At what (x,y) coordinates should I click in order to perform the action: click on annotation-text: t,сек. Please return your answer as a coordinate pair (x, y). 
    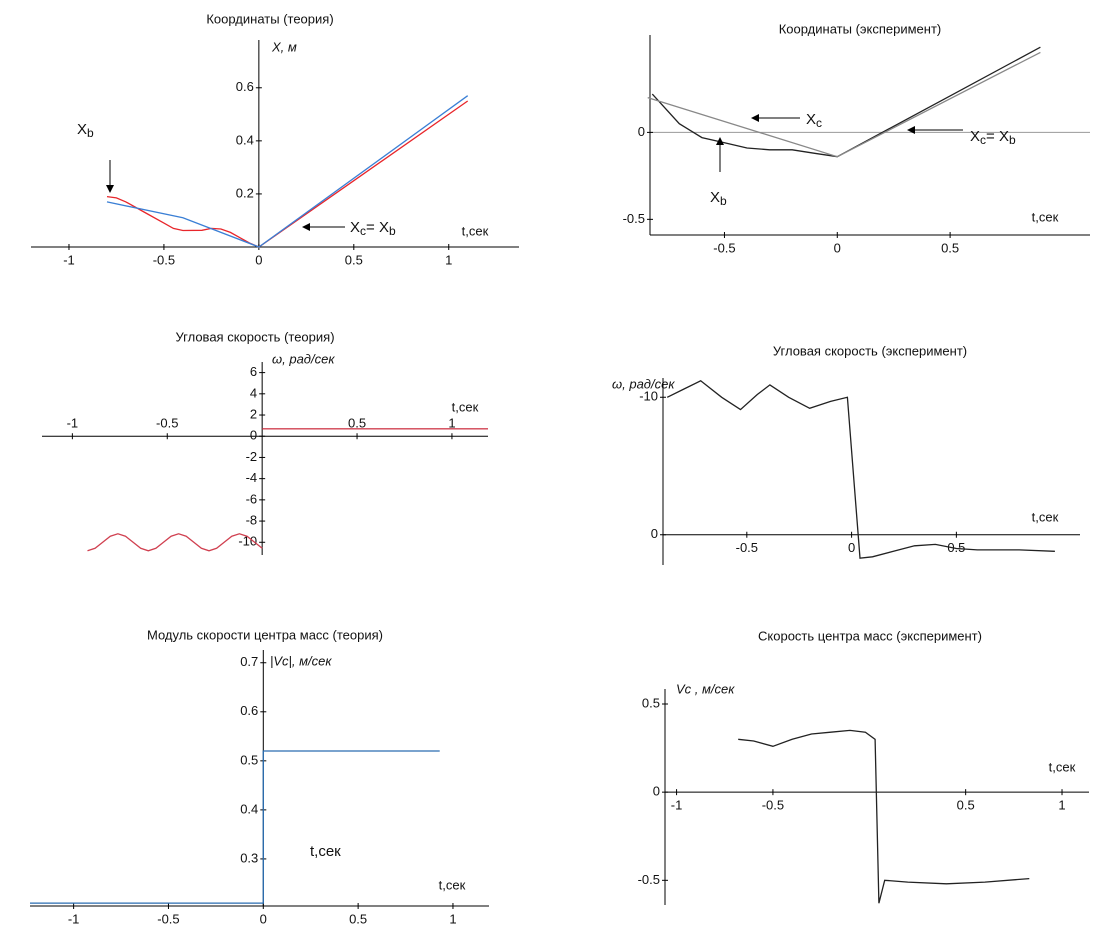
    Looking at the image, I should click on (325, 851).